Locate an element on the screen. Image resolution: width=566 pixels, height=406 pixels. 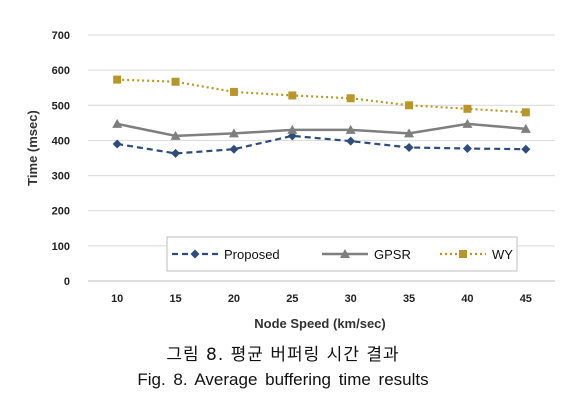
y-tick-label: 500 is located at coordinates (61, 106).